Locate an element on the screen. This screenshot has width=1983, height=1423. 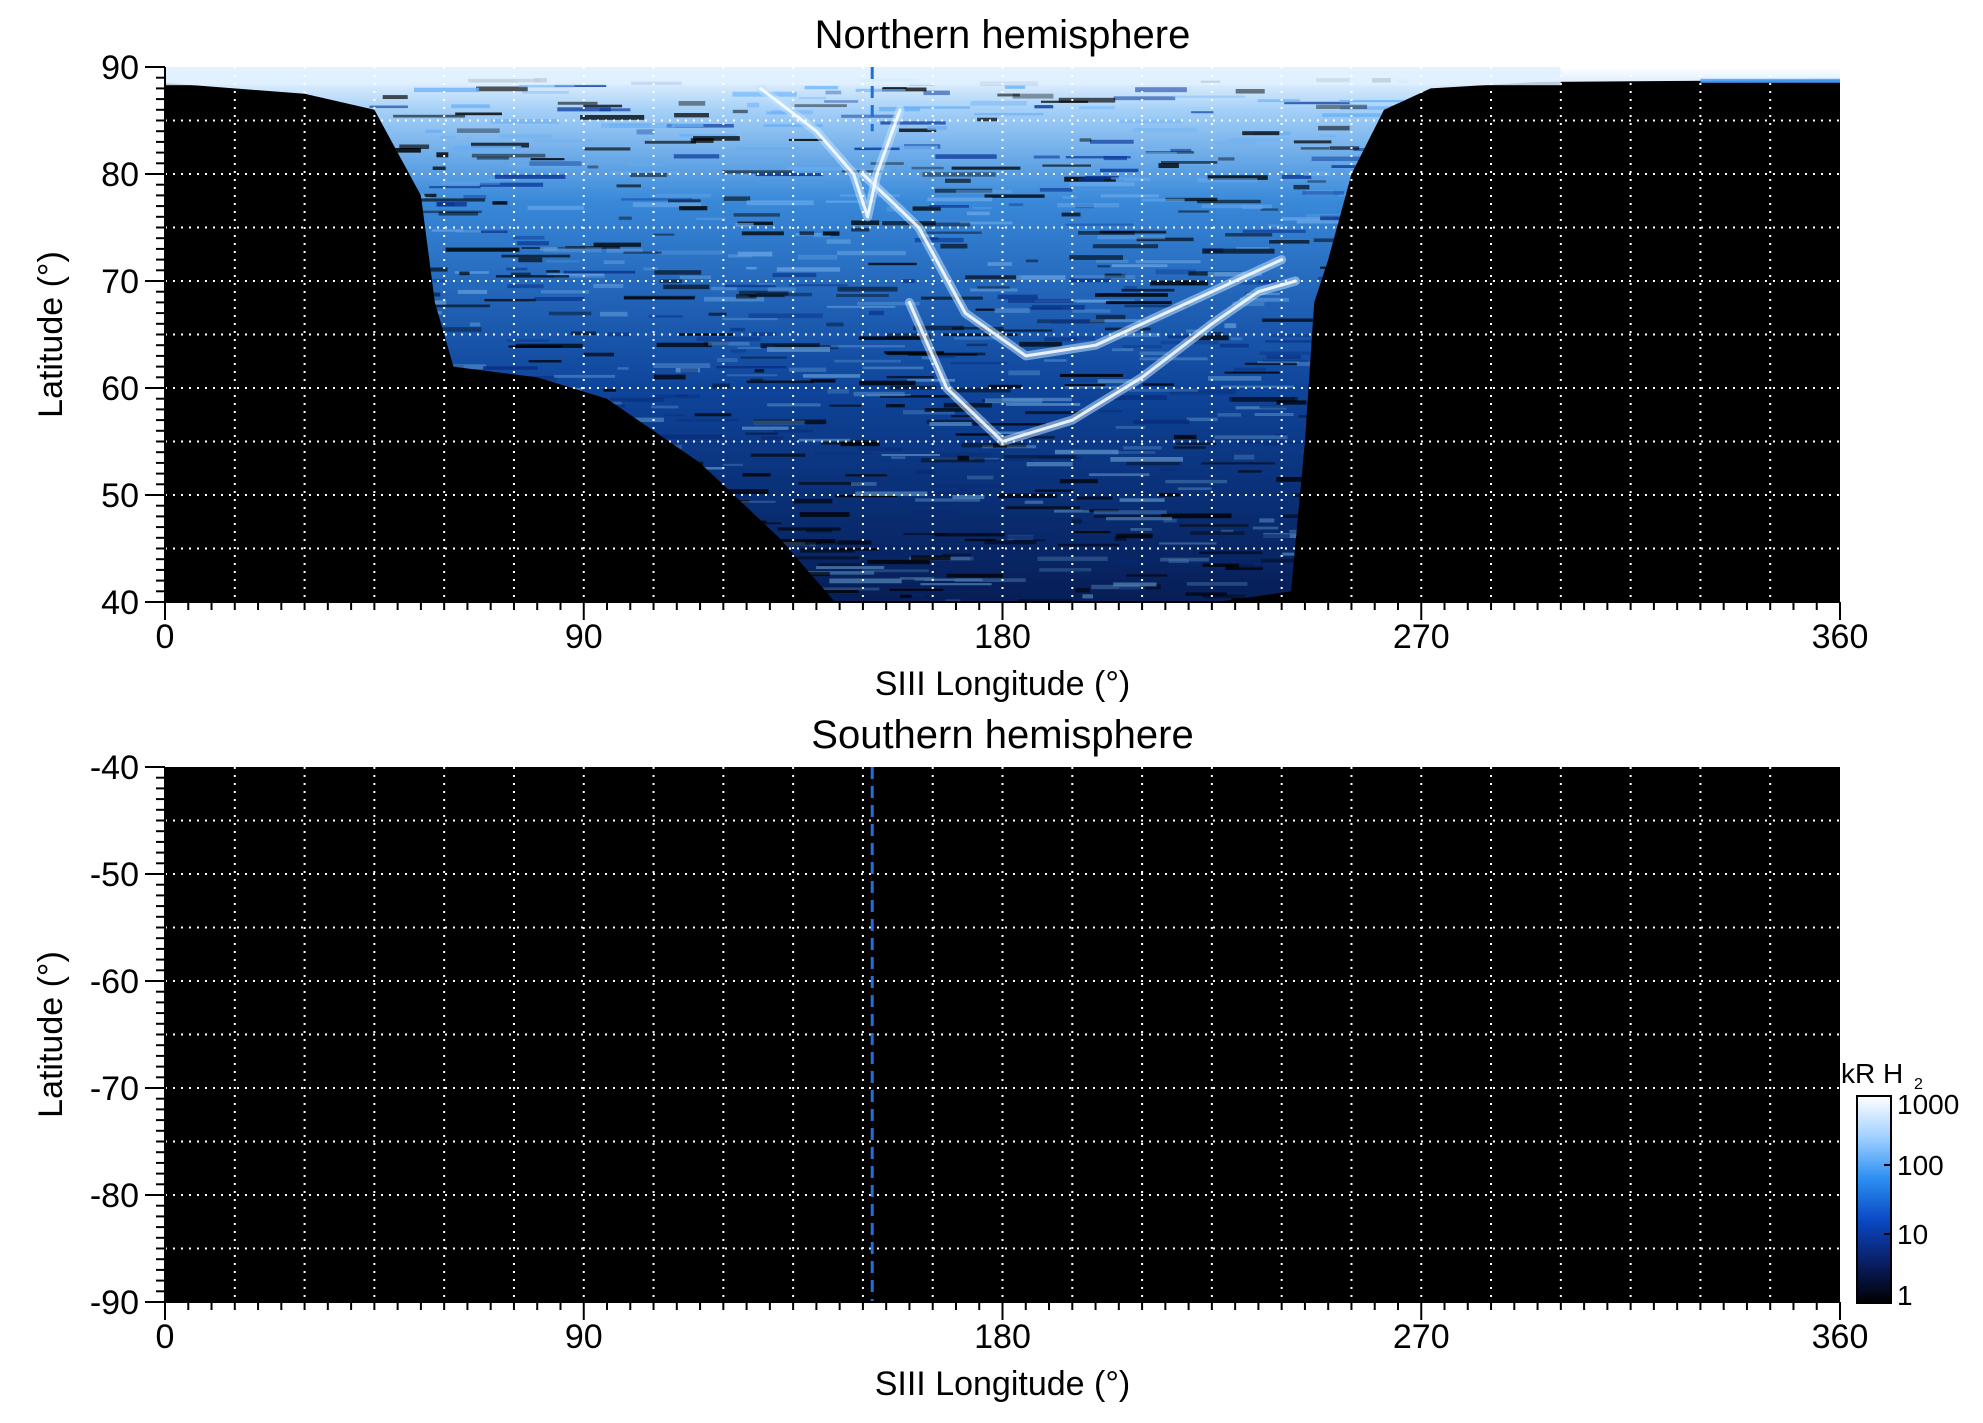
y-tick-label: 90 is located at coordinates (120, 68).